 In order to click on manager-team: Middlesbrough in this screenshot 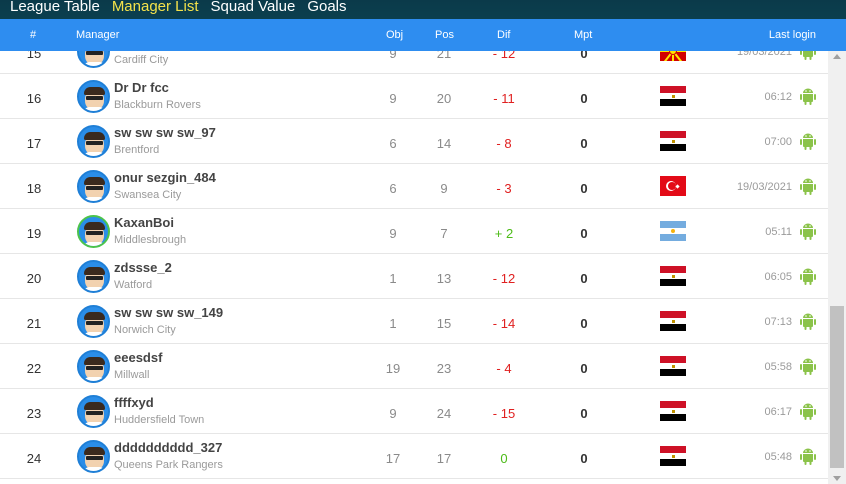, I will do `click(150, 240)`.